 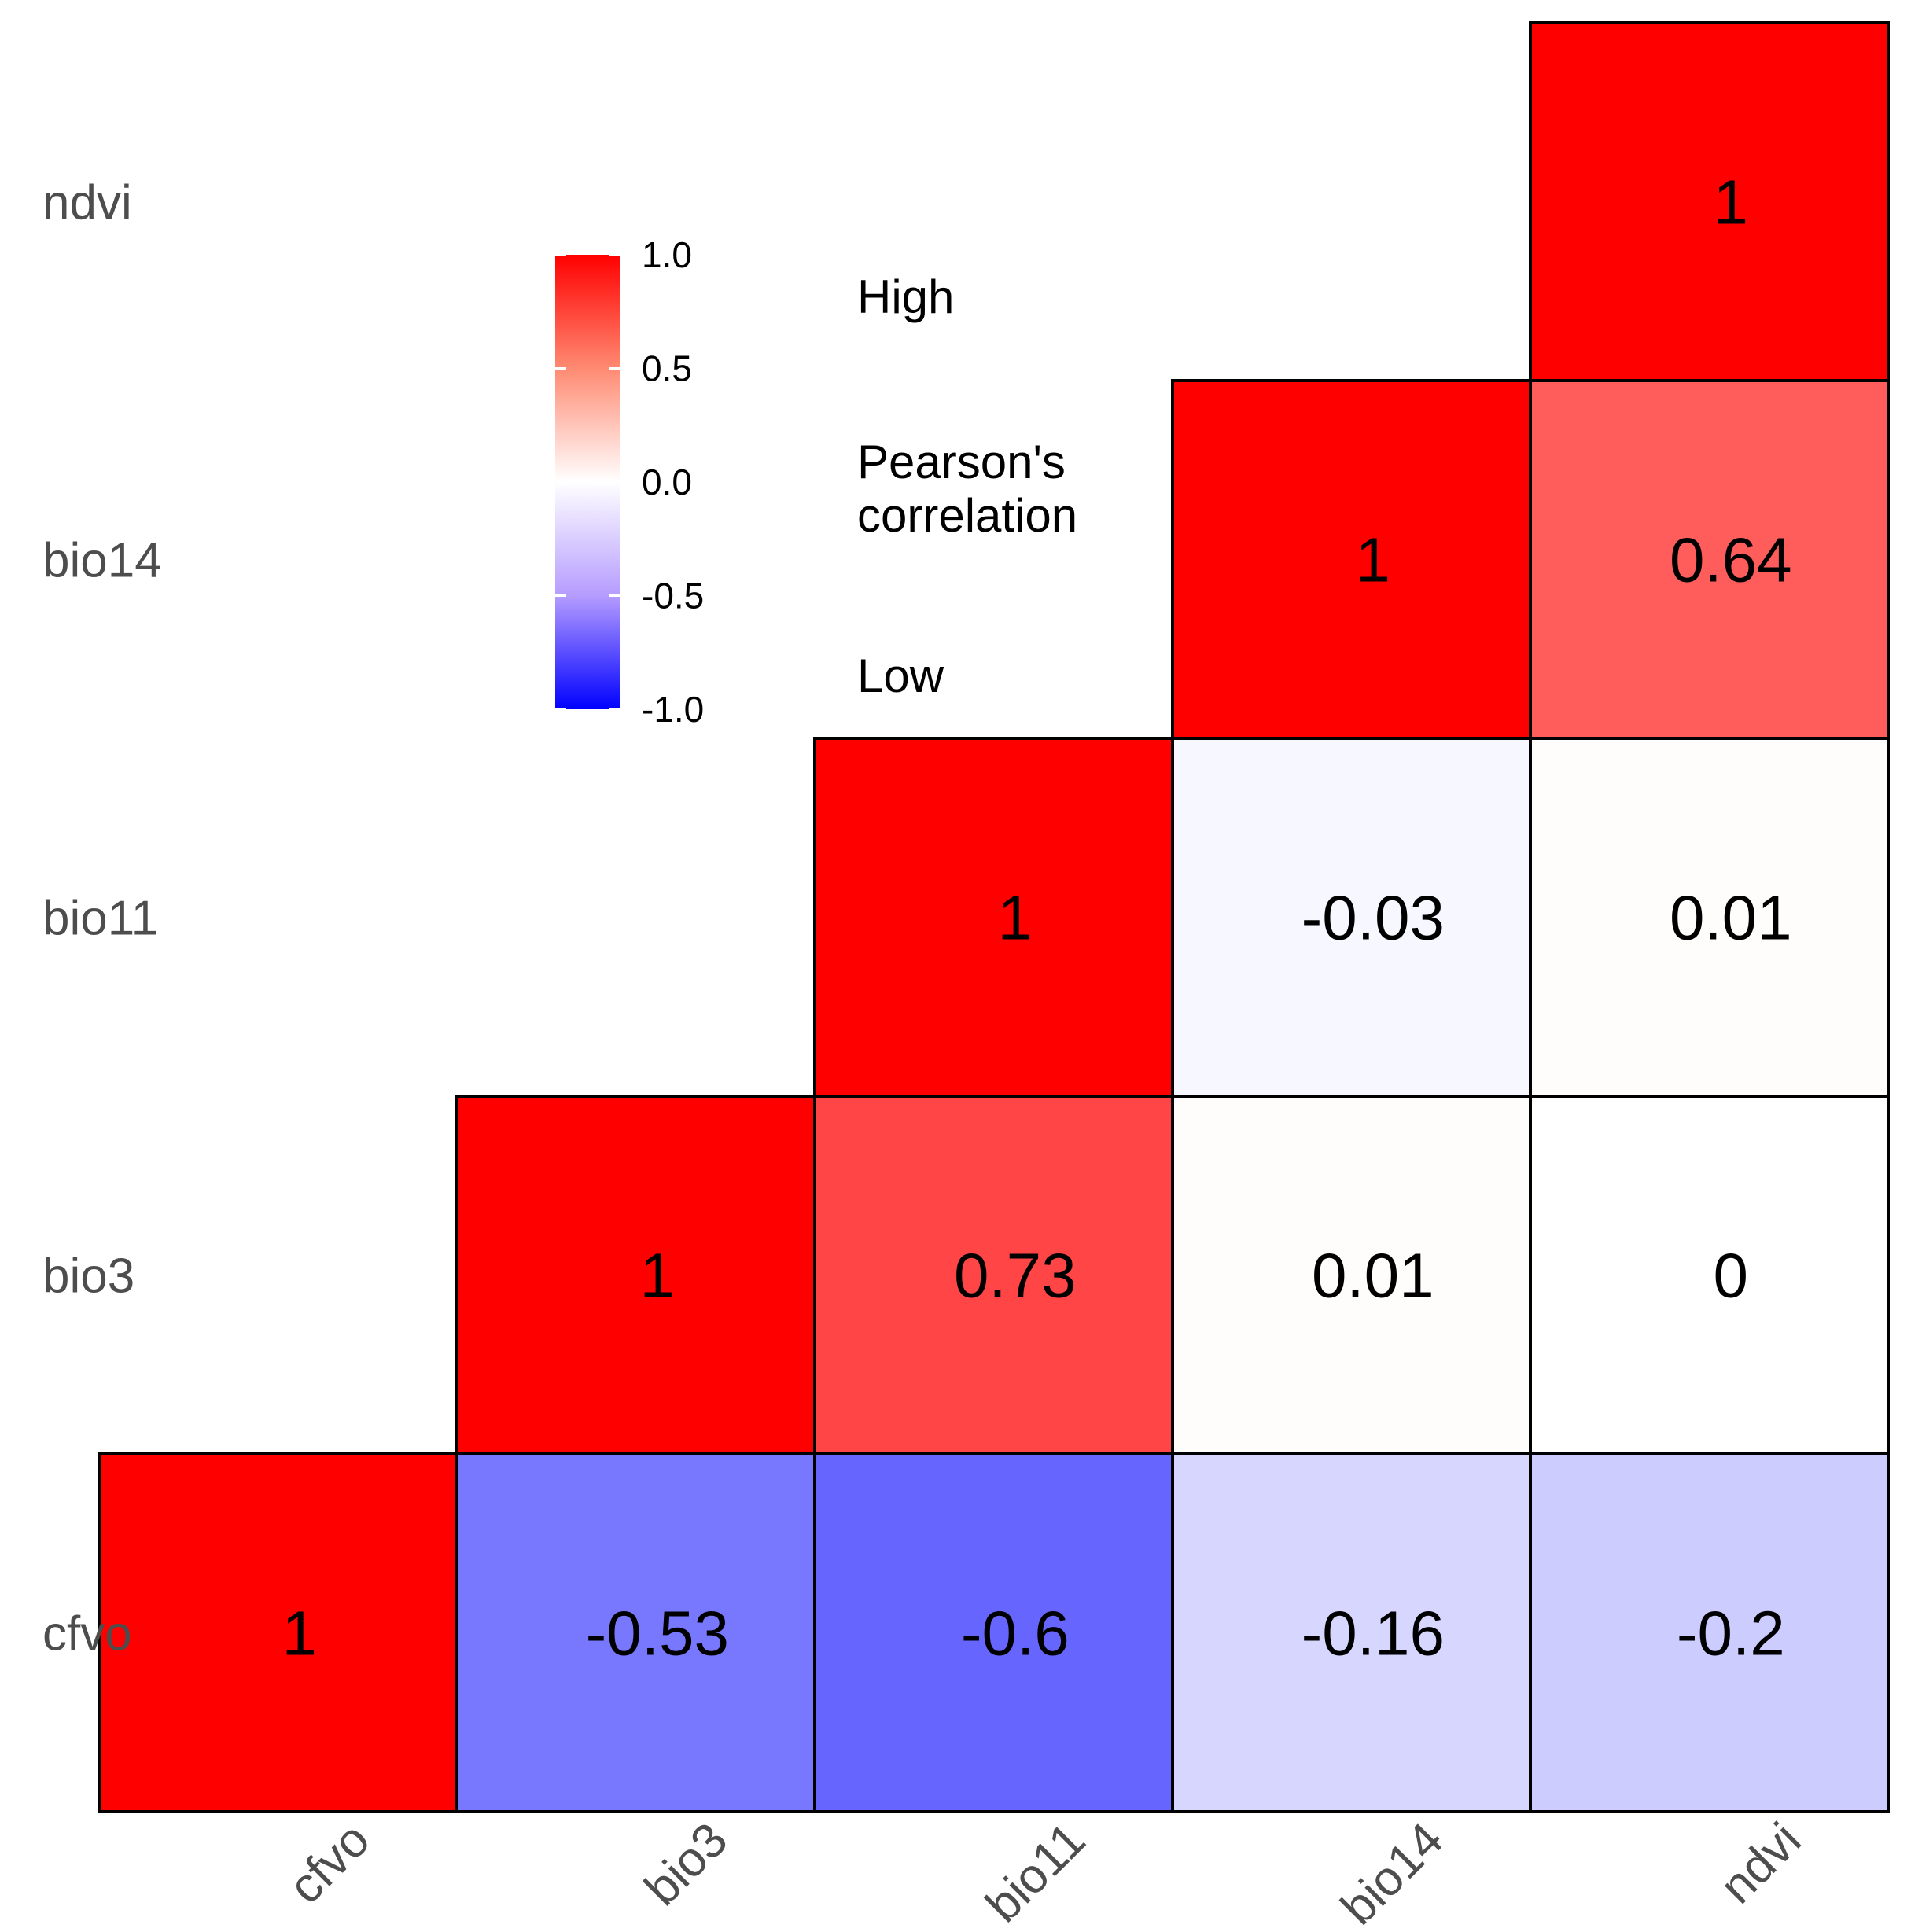 I want to click on cell-label-cfvo-ndvi: -0.2, so click(x=1731, y=1634).